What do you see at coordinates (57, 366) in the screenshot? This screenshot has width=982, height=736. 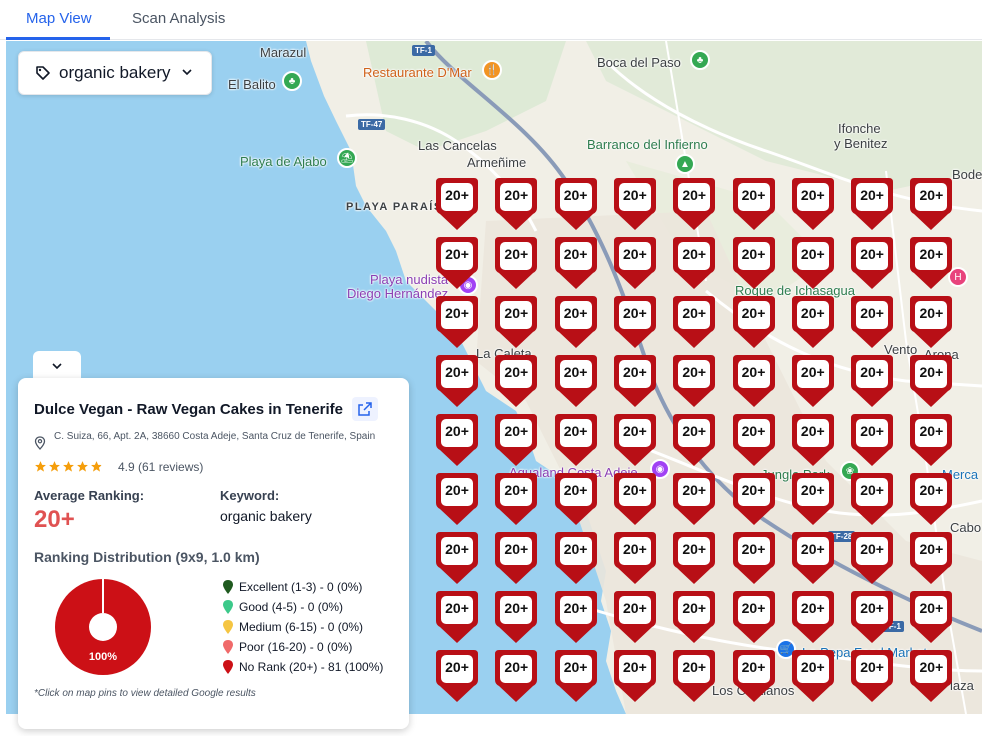 I see `collapse-panel-button` at bounding box center [57, 366].